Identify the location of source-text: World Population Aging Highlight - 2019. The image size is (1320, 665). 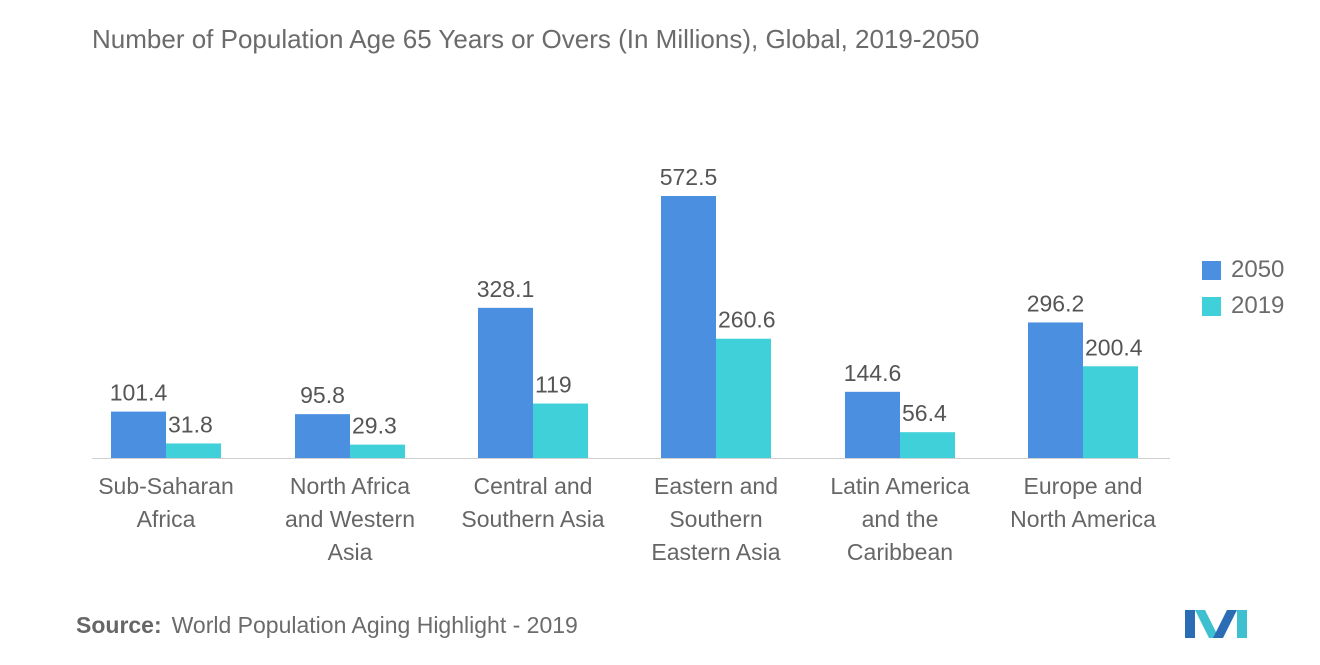
(374, 625).